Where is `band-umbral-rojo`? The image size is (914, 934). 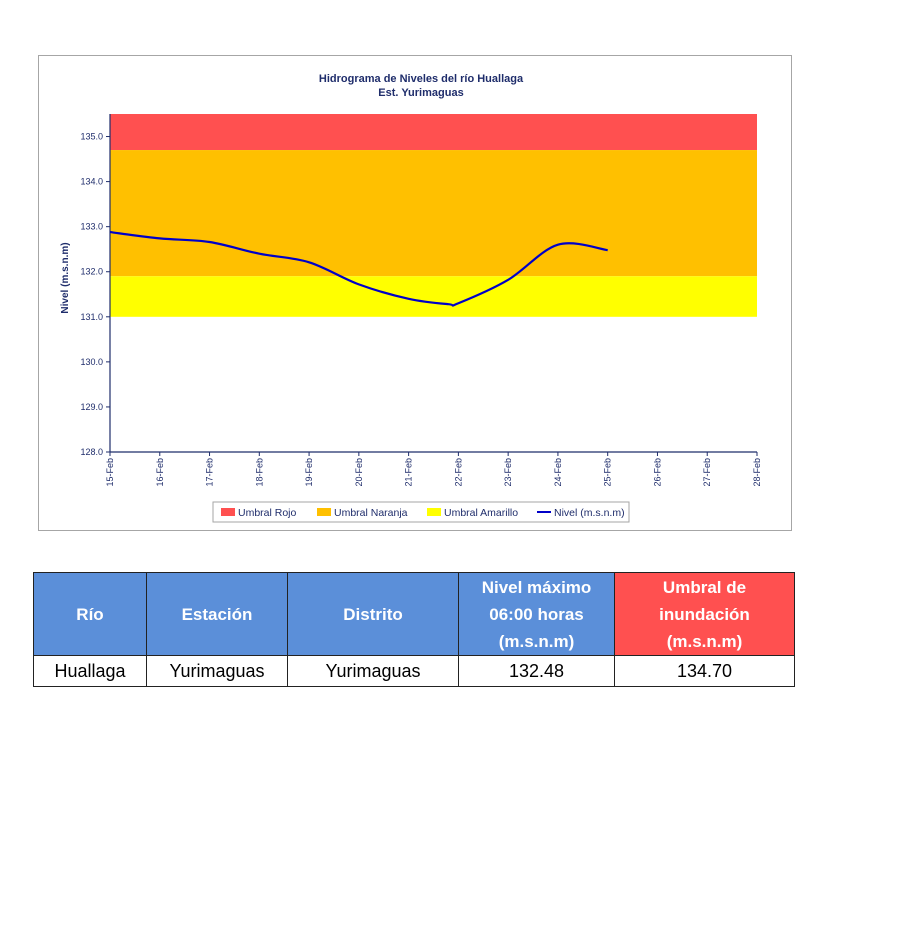 band-umbral-rojo is located at coordinates (433, 132).